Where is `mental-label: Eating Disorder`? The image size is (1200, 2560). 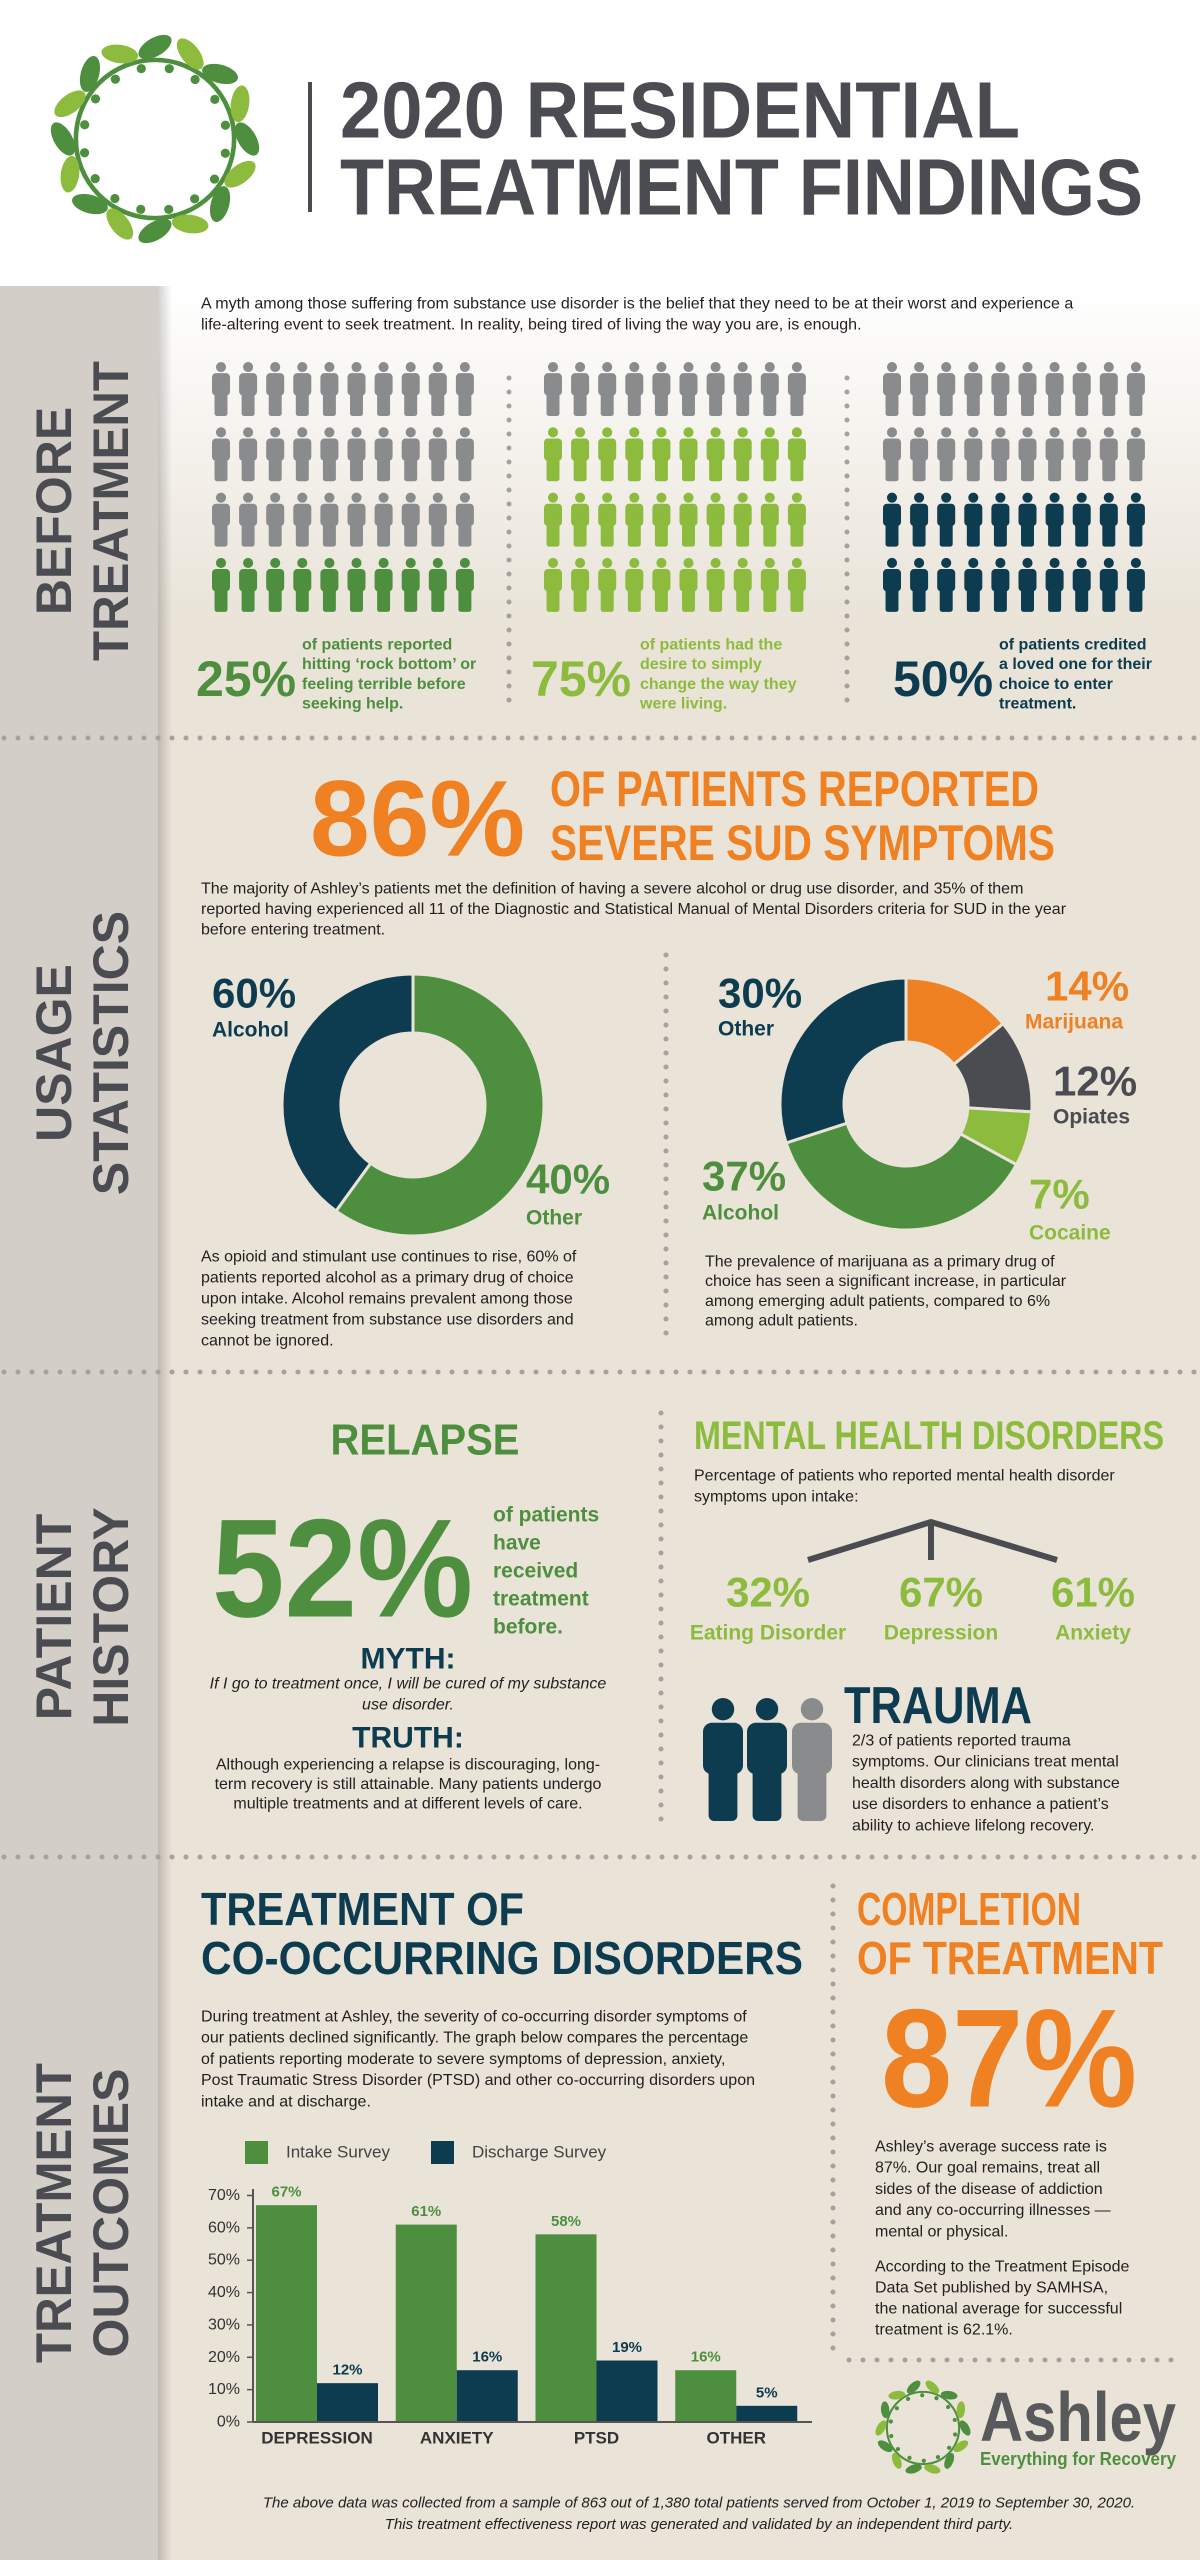 mental-label: Eating Disorder is located at coordinates (768, 1633).